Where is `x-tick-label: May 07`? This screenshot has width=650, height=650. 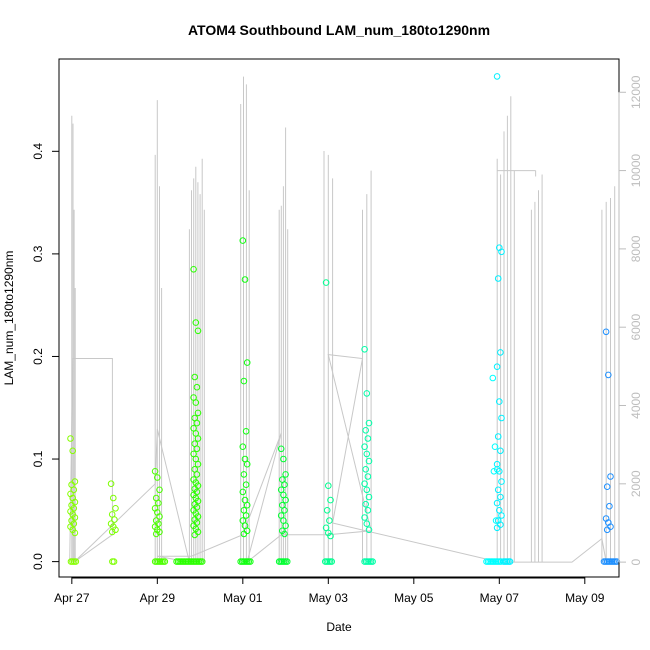
x-tick-label: May 07 is located at coordinates (500, 598).